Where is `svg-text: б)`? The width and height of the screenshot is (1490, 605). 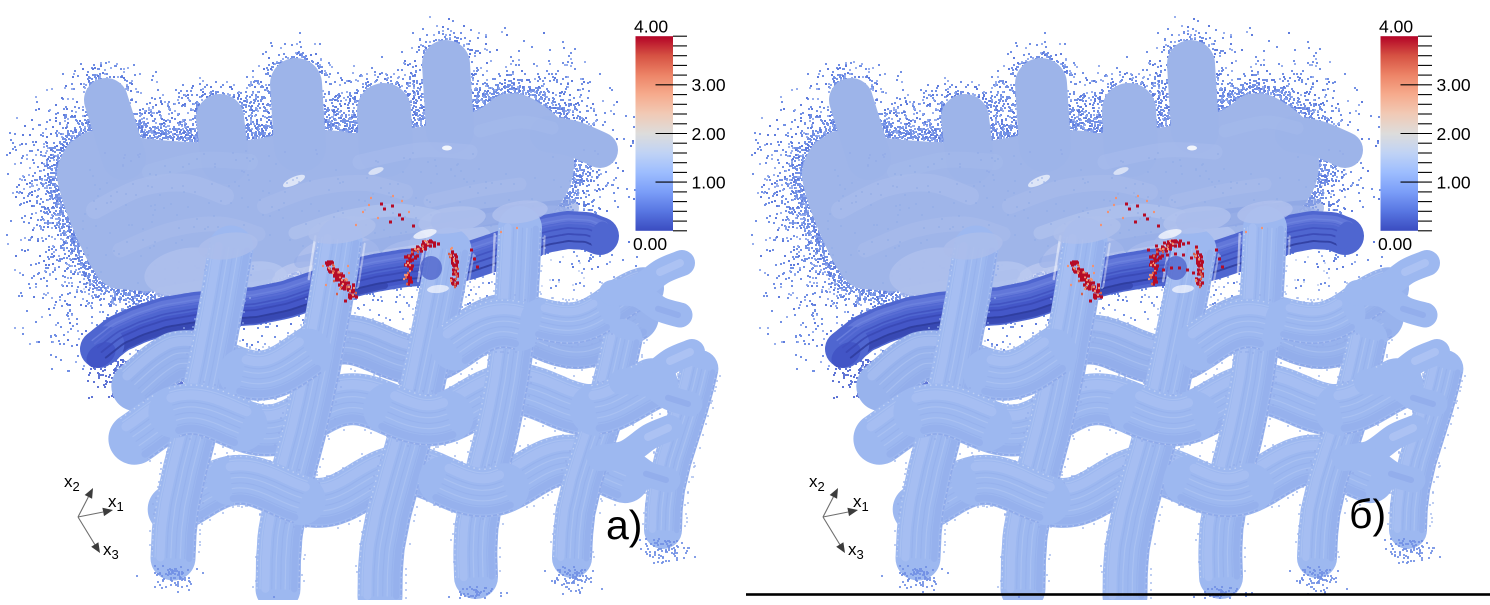
svg-text: б) is located at coordinates (1367, 514).